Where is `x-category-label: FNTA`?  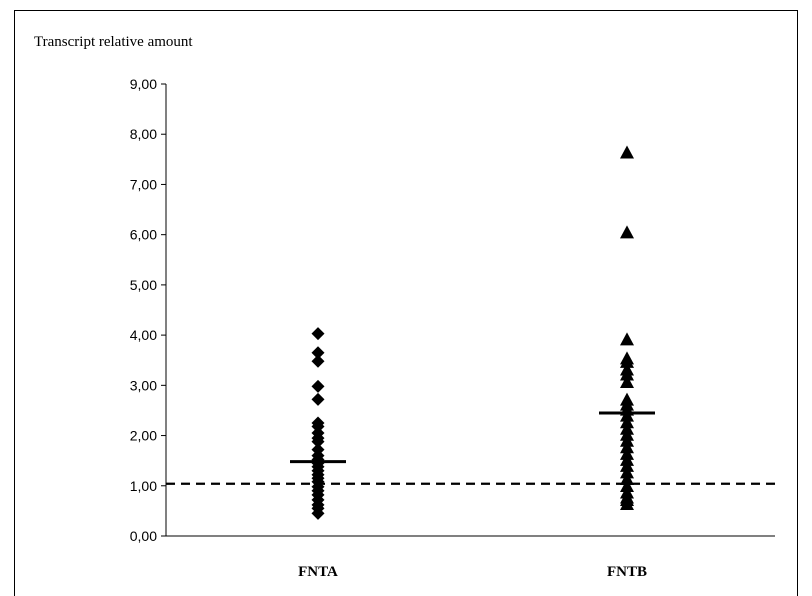 x-category-label: FNTA is located at coordinates (318, 572).